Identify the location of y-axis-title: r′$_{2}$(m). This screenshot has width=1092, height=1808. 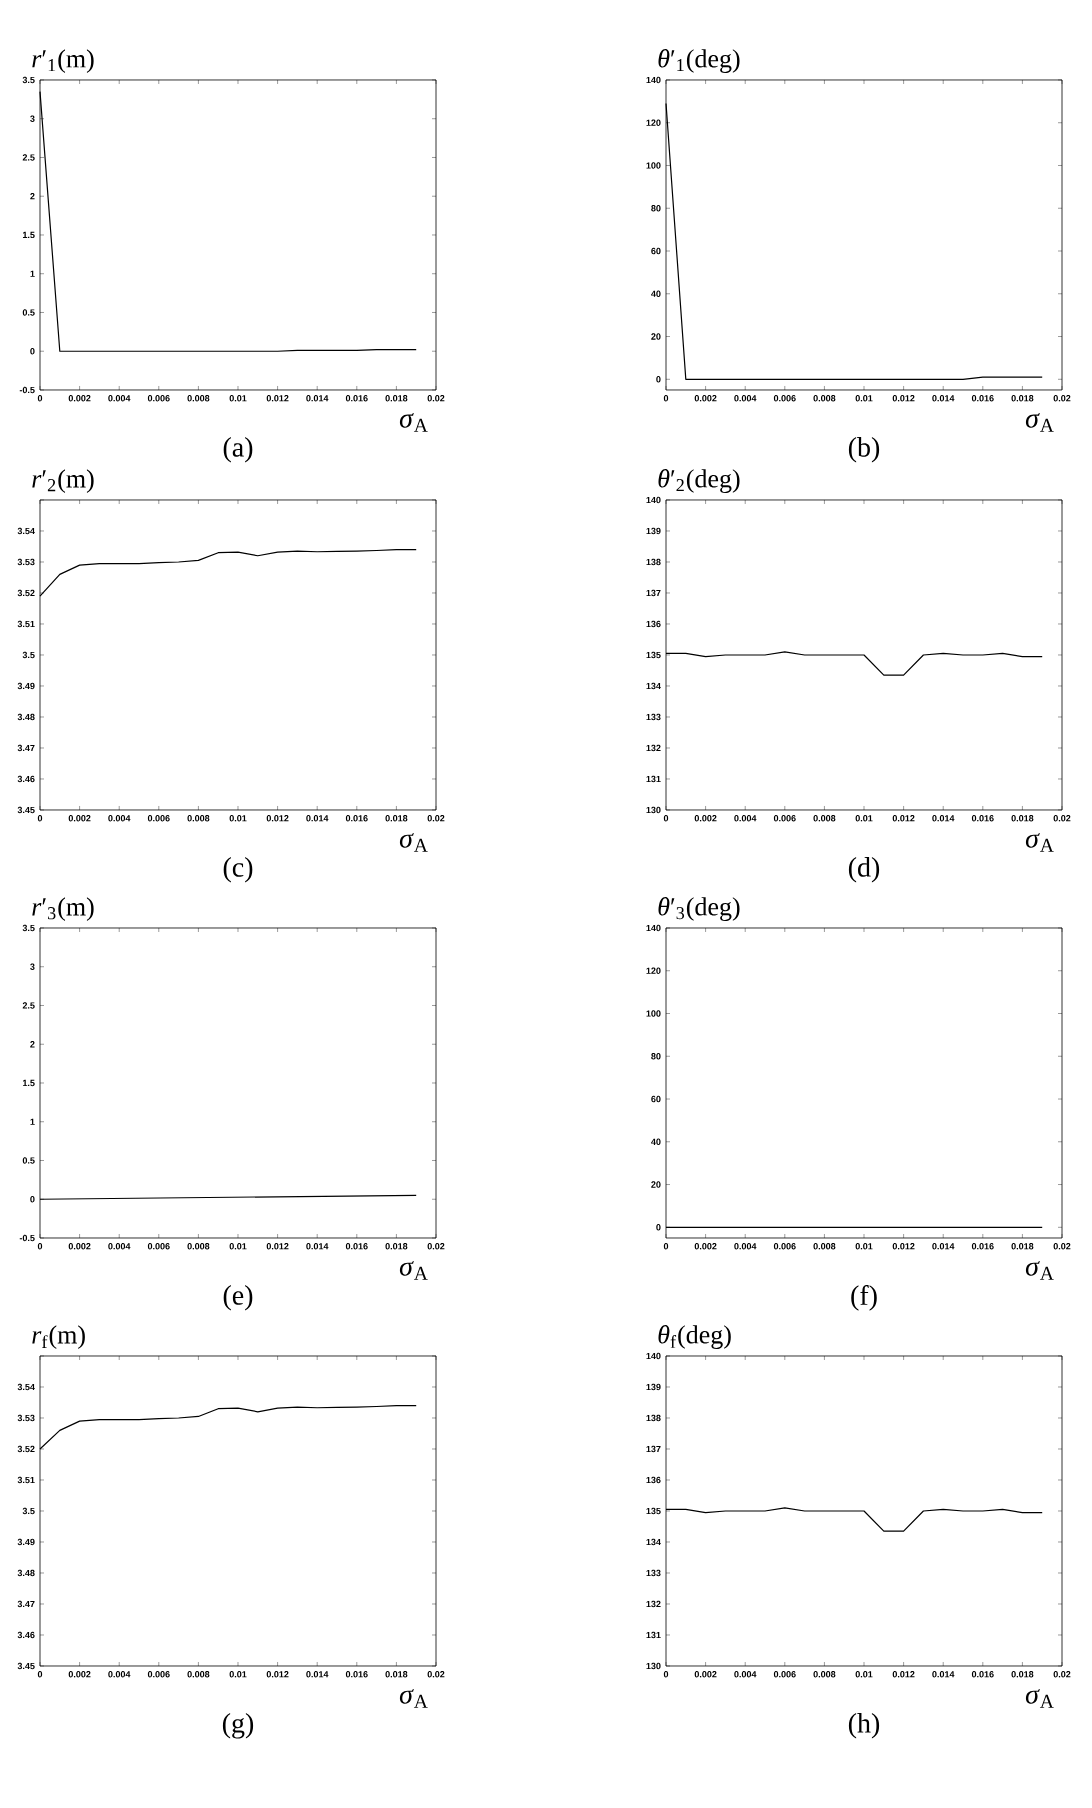
(63, 481).